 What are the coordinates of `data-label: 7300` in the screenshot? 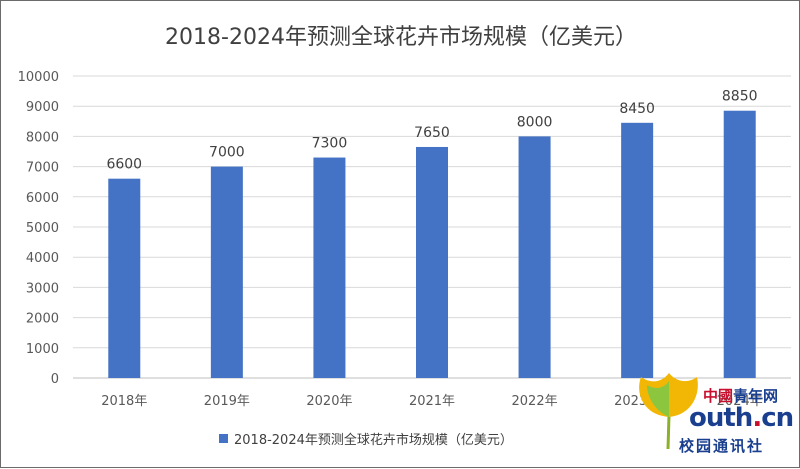 It's located at (330, 144).